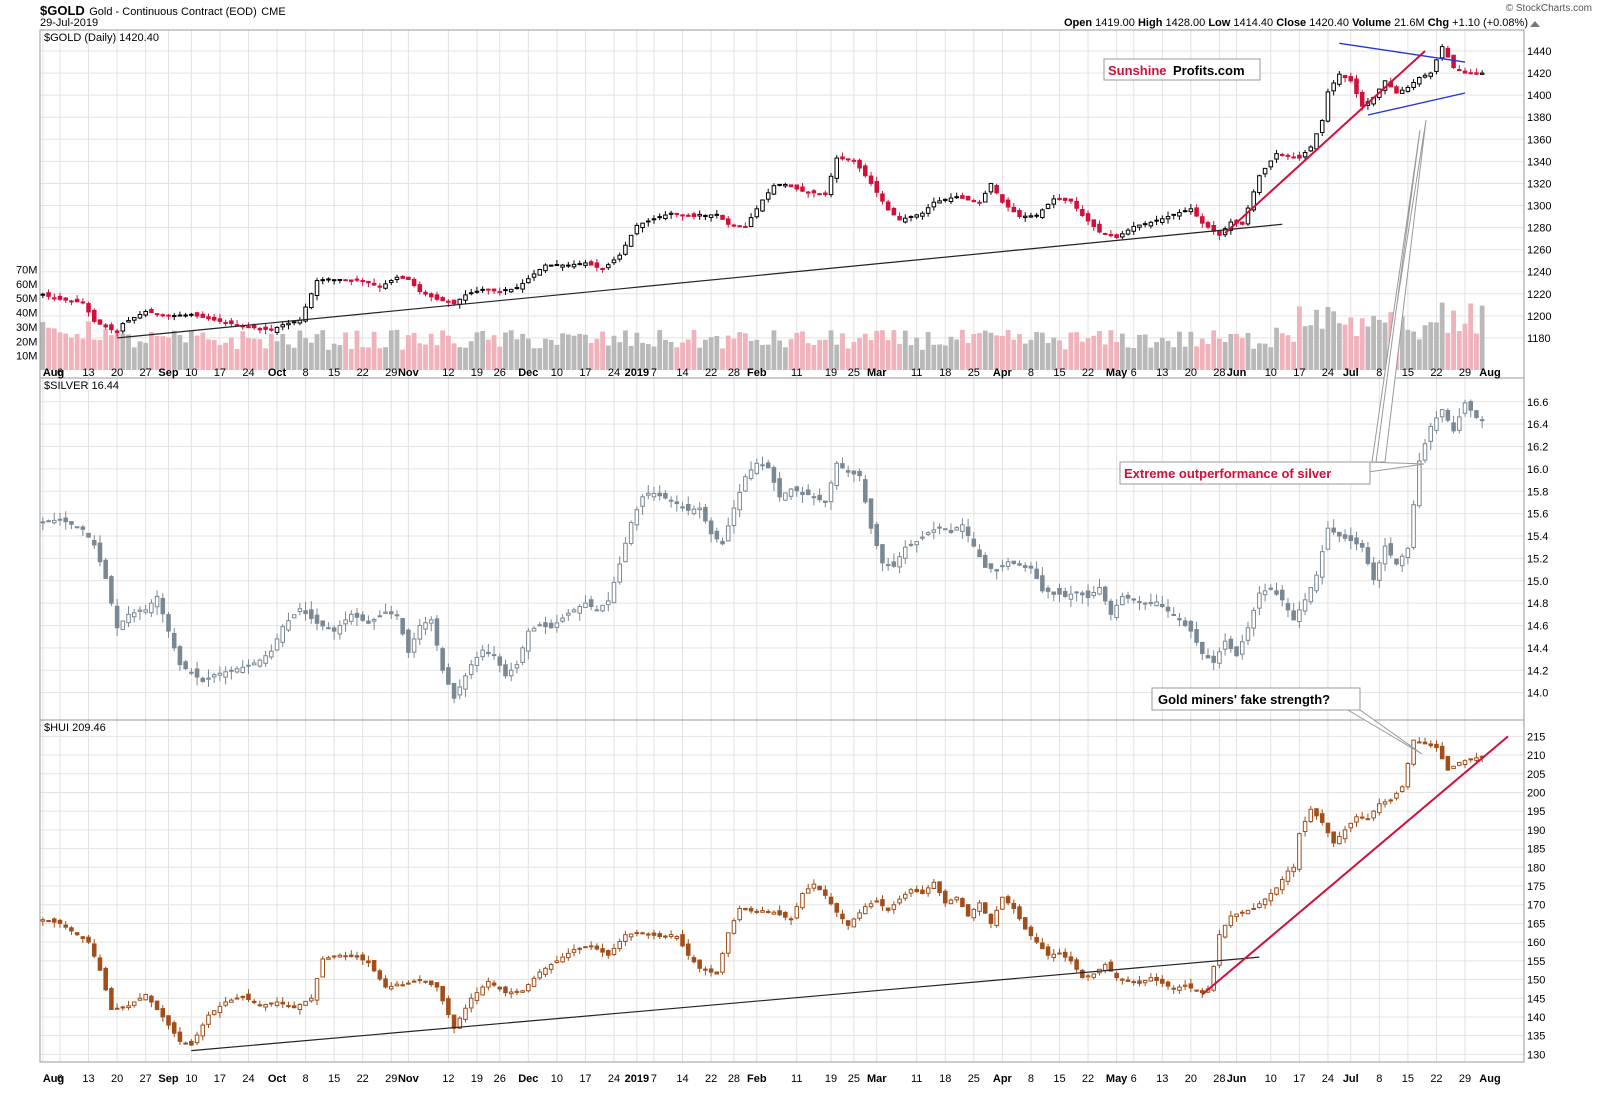 The height and width of the screenshot is (1100, 1600). What do you see at coordinates (69, 23) in the screenshot?
I see `chart-date: 29-Jul-2019` at bounding box center [69, 23].